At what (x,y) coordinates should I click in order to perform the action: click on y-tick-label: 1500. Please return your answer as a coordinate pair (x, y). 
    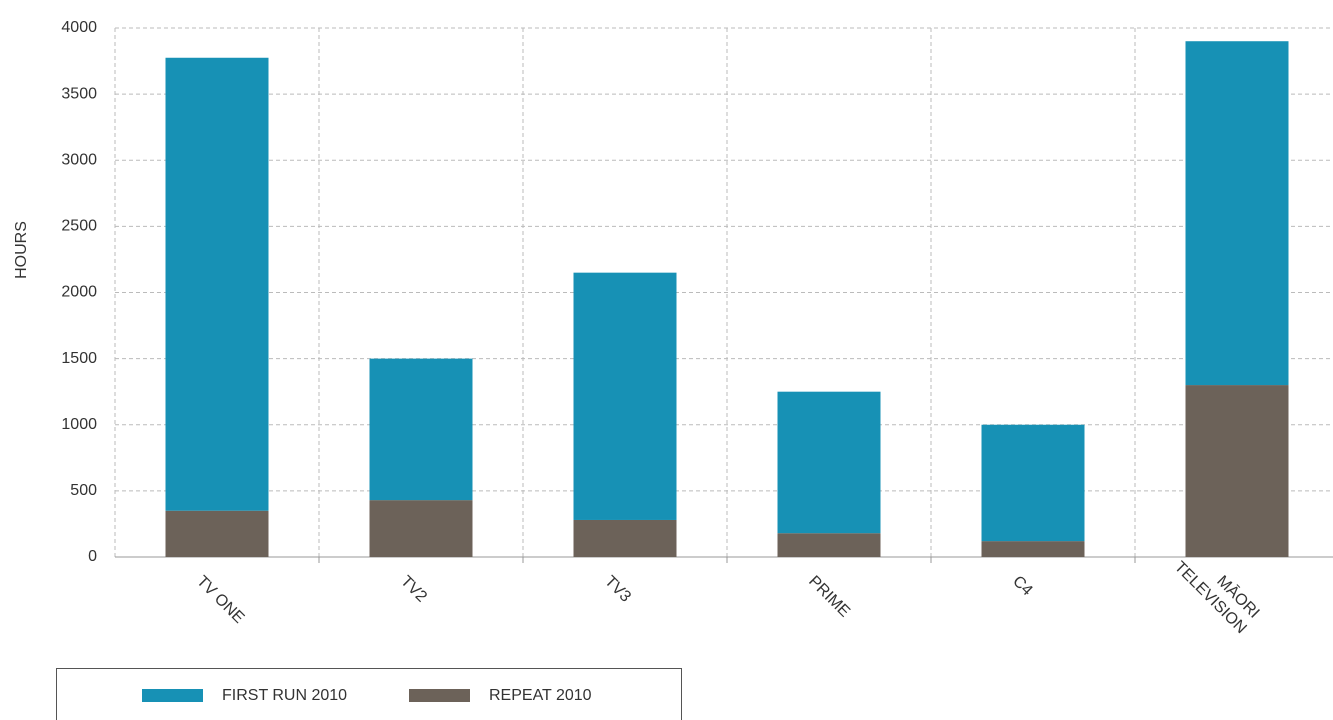
    Looking at the image, I should click on (79, 358).